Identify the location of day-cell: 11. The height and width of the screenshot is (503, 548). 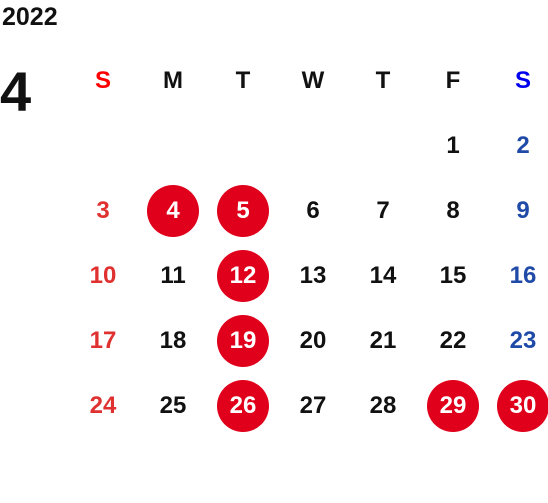
(173, 275).